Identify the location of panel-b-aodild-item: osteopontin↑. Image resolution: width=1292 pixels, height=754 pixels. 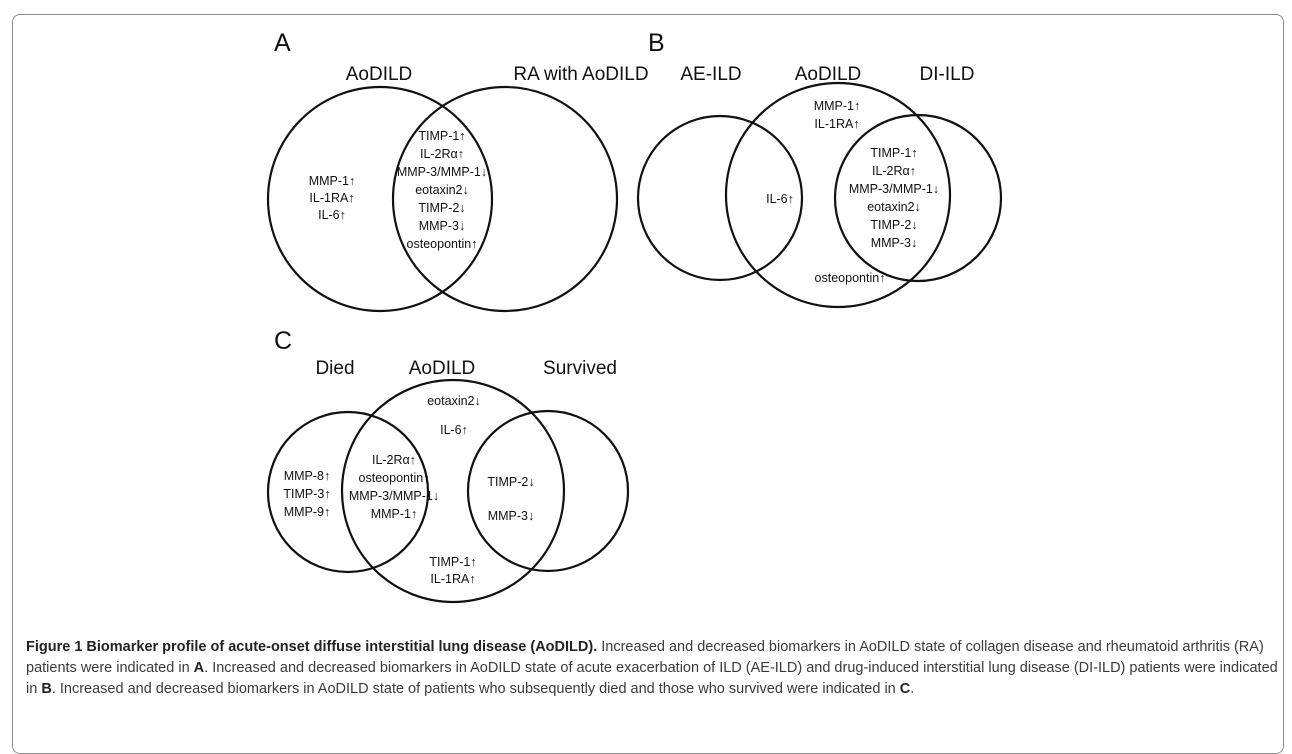
(850, 278).